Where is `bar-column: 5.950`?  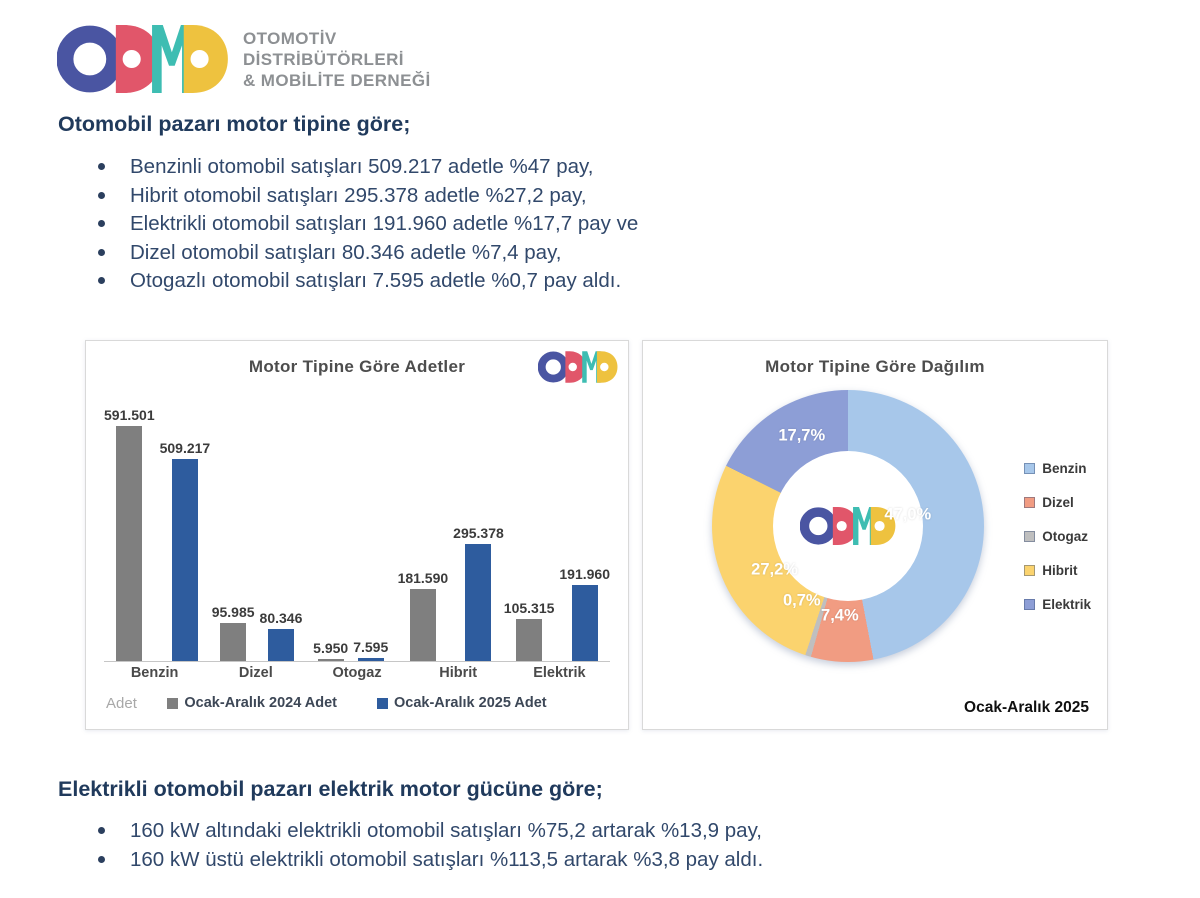 bar-column: 5.950 is located at coordinates (331, 650).